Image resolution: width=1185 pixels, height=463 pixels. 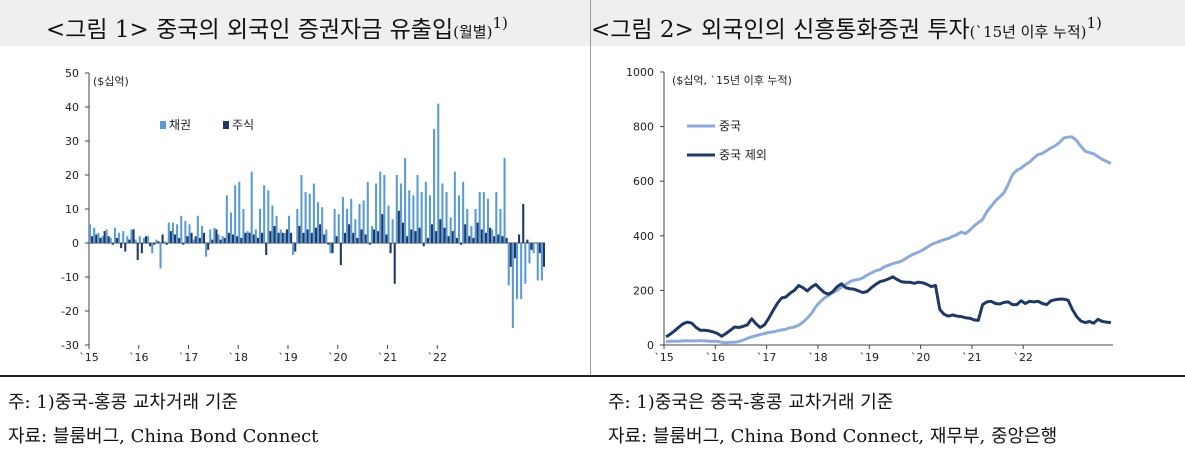 I want to click on legend-label-bond: 채권, so click(x=180, y=125).